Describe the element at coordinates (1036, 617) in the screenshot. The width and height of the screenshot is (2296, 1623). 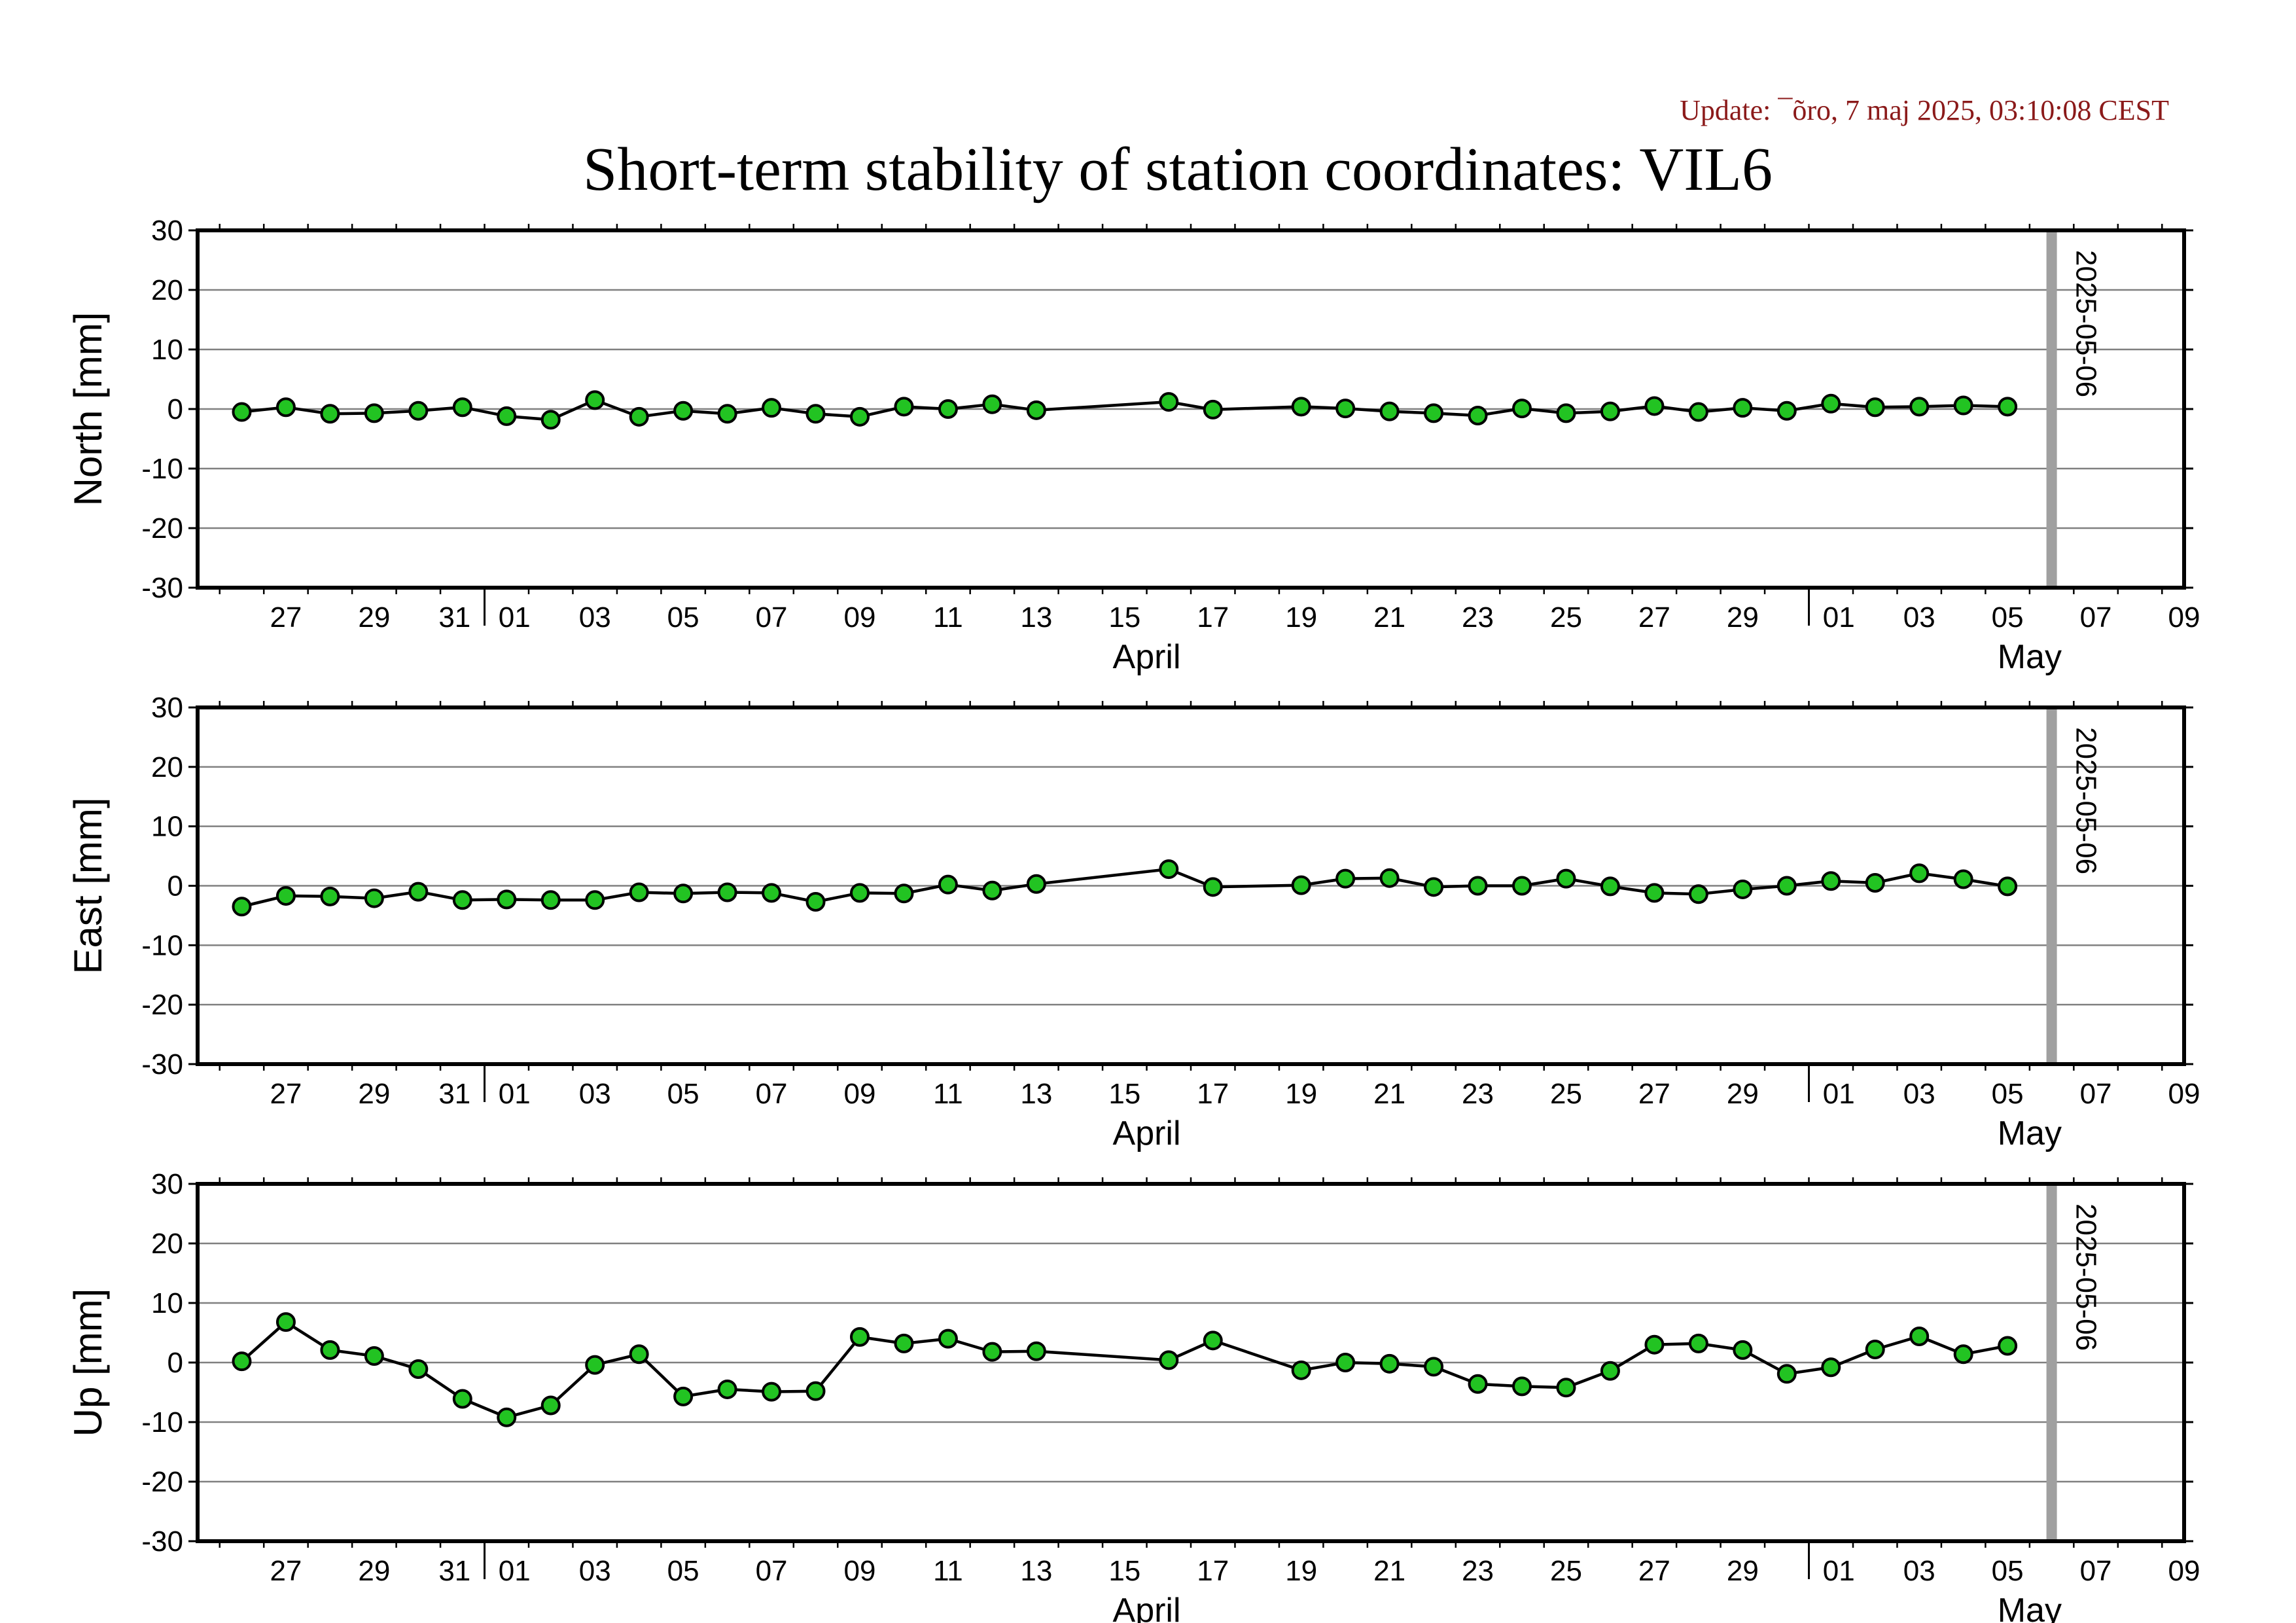
I see `x-tick-label: 13` at that location.